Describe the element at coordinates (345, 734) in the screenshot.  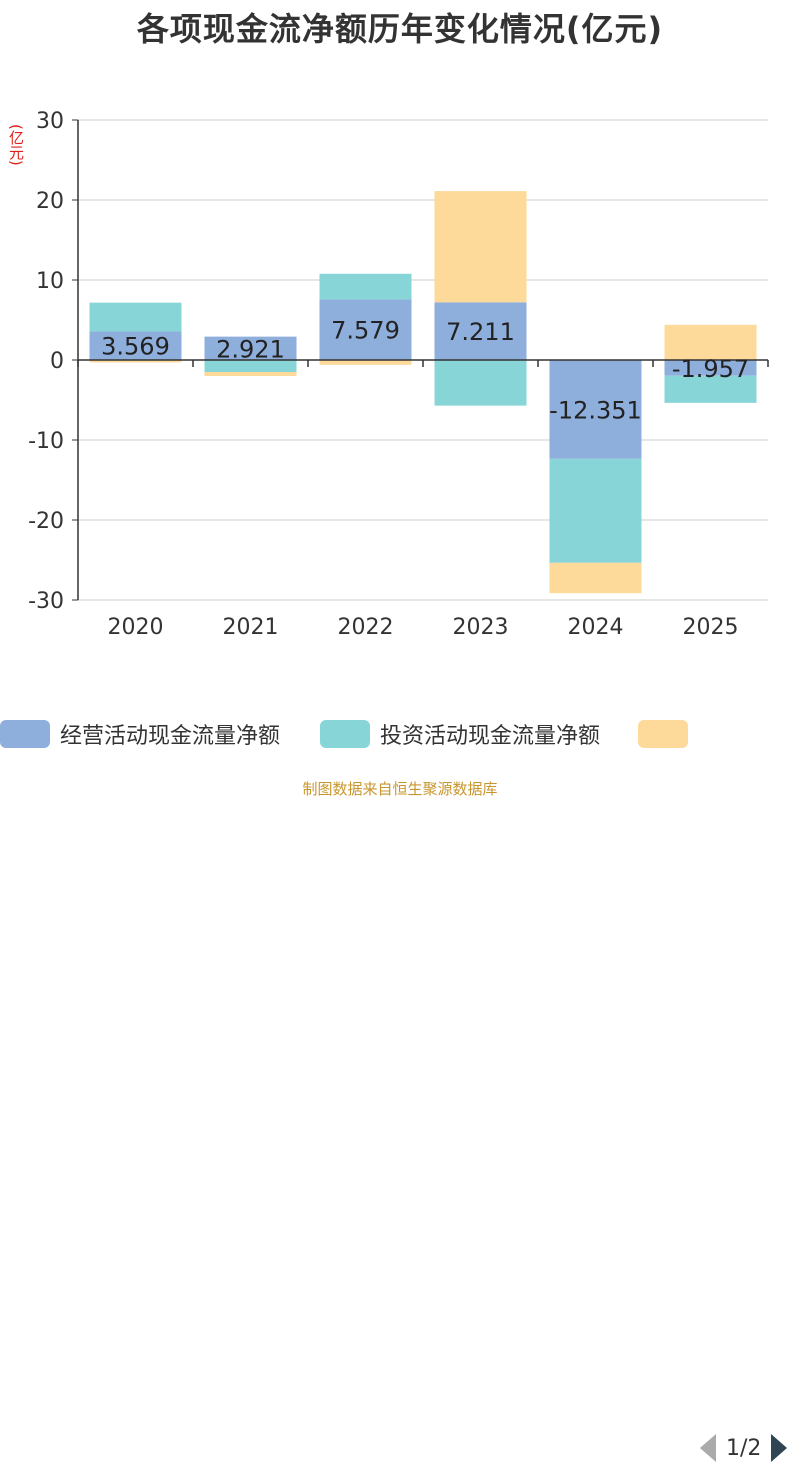
I see `legend-swatch-investing` at that location.